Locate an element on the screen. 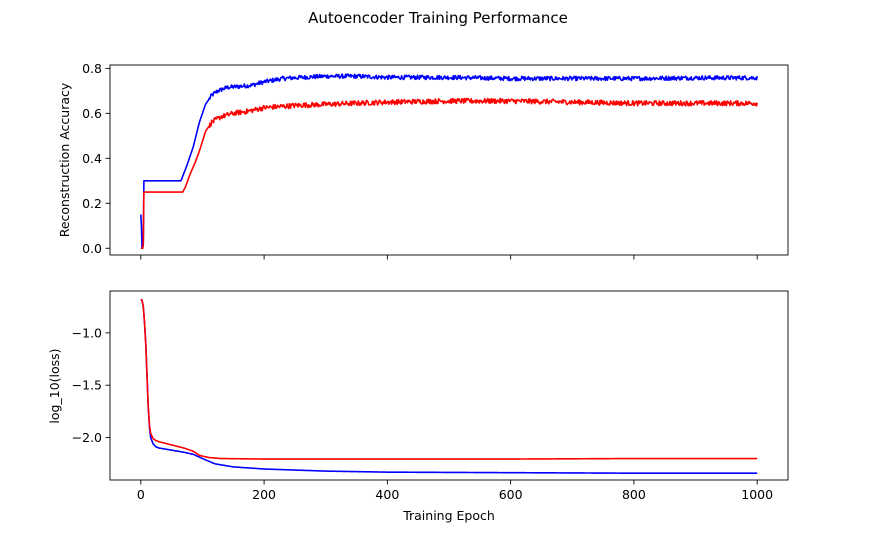 This screenshot has width=876, height=539. loss-y-tick-label: −2.0 is located at coordinates (87, 437).